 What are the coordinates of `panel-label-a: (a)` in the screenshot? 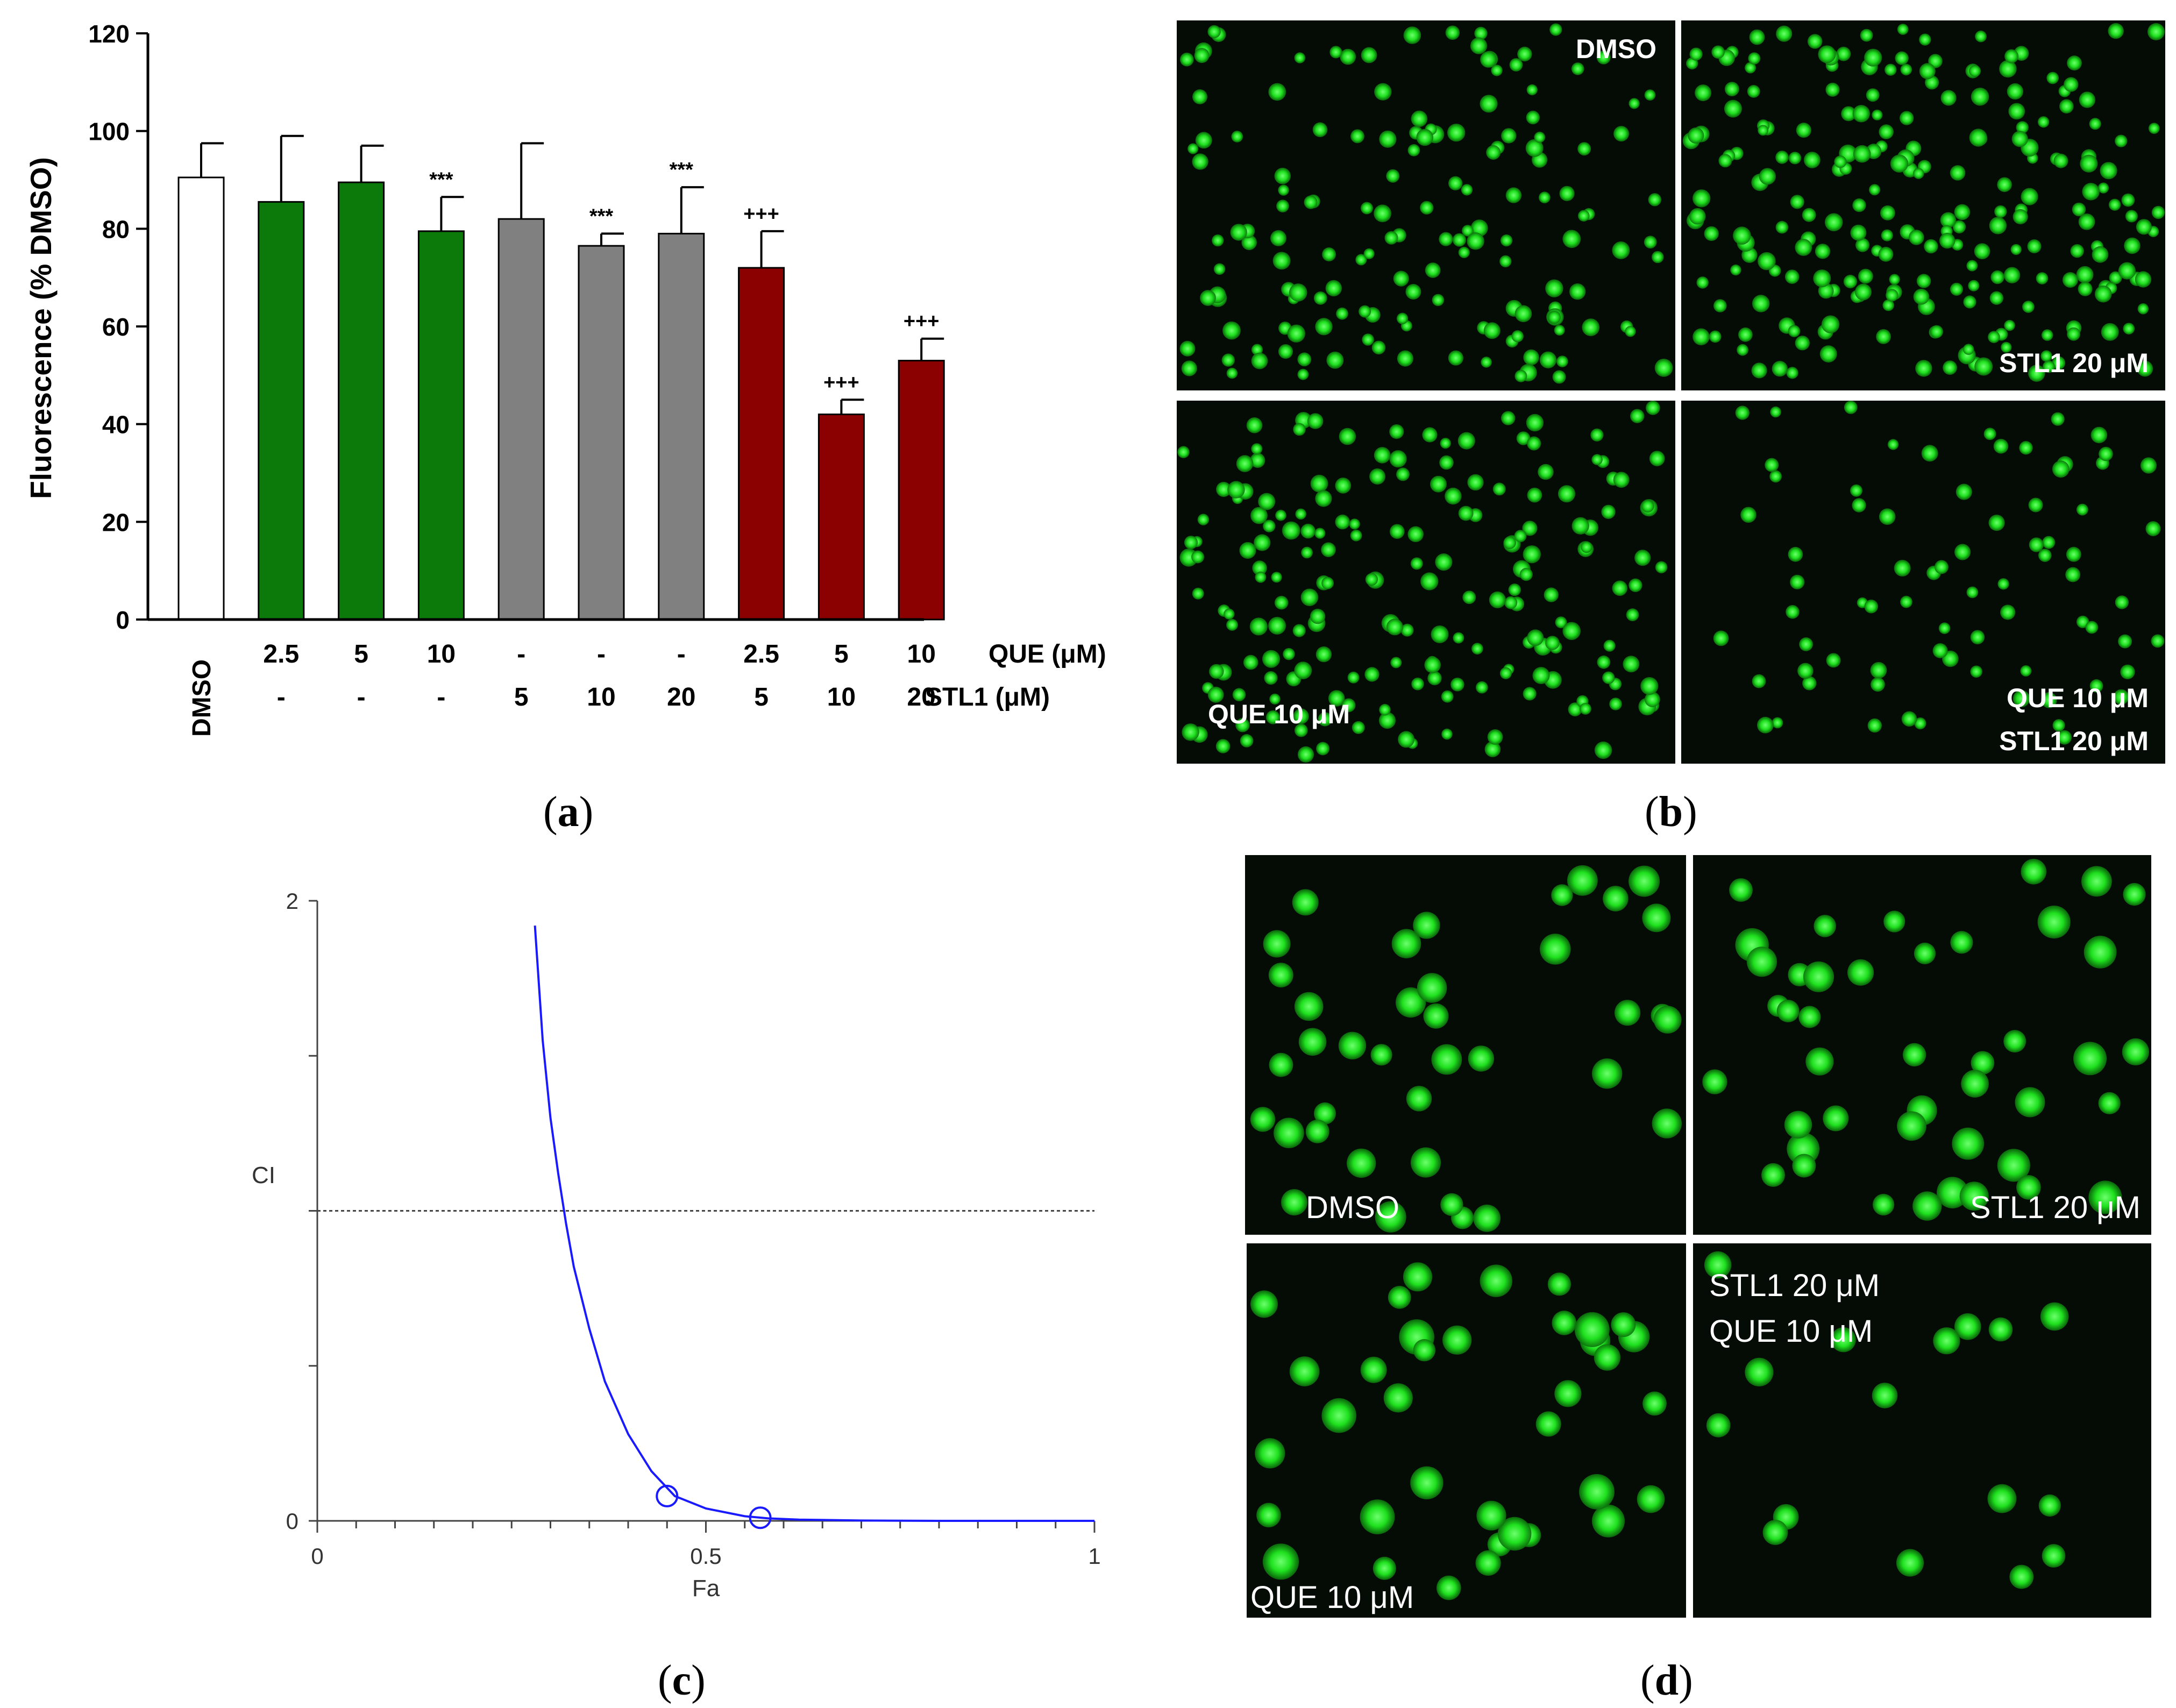 It's located at (568, 812).